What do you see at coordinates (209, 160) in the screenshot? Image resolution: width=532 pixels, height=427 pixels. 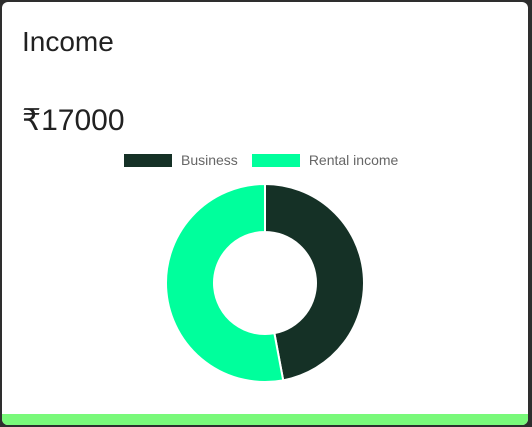 I see `legend-label-business: Business` at bounding box center [209, 160].